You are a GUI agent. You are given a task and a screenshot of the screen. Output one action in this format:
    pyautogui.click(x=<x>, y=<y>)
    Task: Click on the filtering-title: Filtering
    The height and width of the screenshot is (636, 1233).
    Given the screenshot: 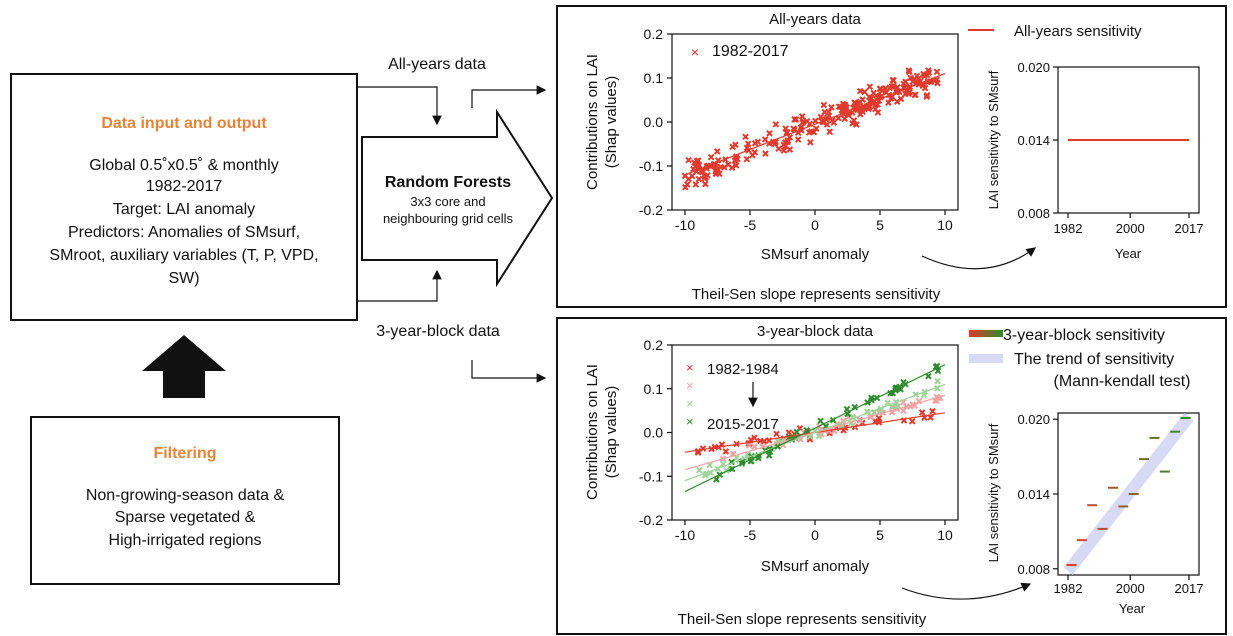 What is the action you would take?
    pyautogui.click(x=184, y=453)
    